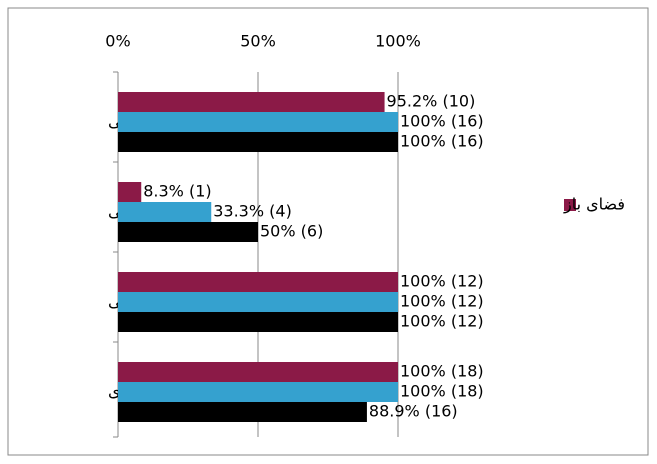  What do you see at coordinates (291, 231) in the screenshot?
I see `value-label: 50% (6)` at bounding box center [291, 231].